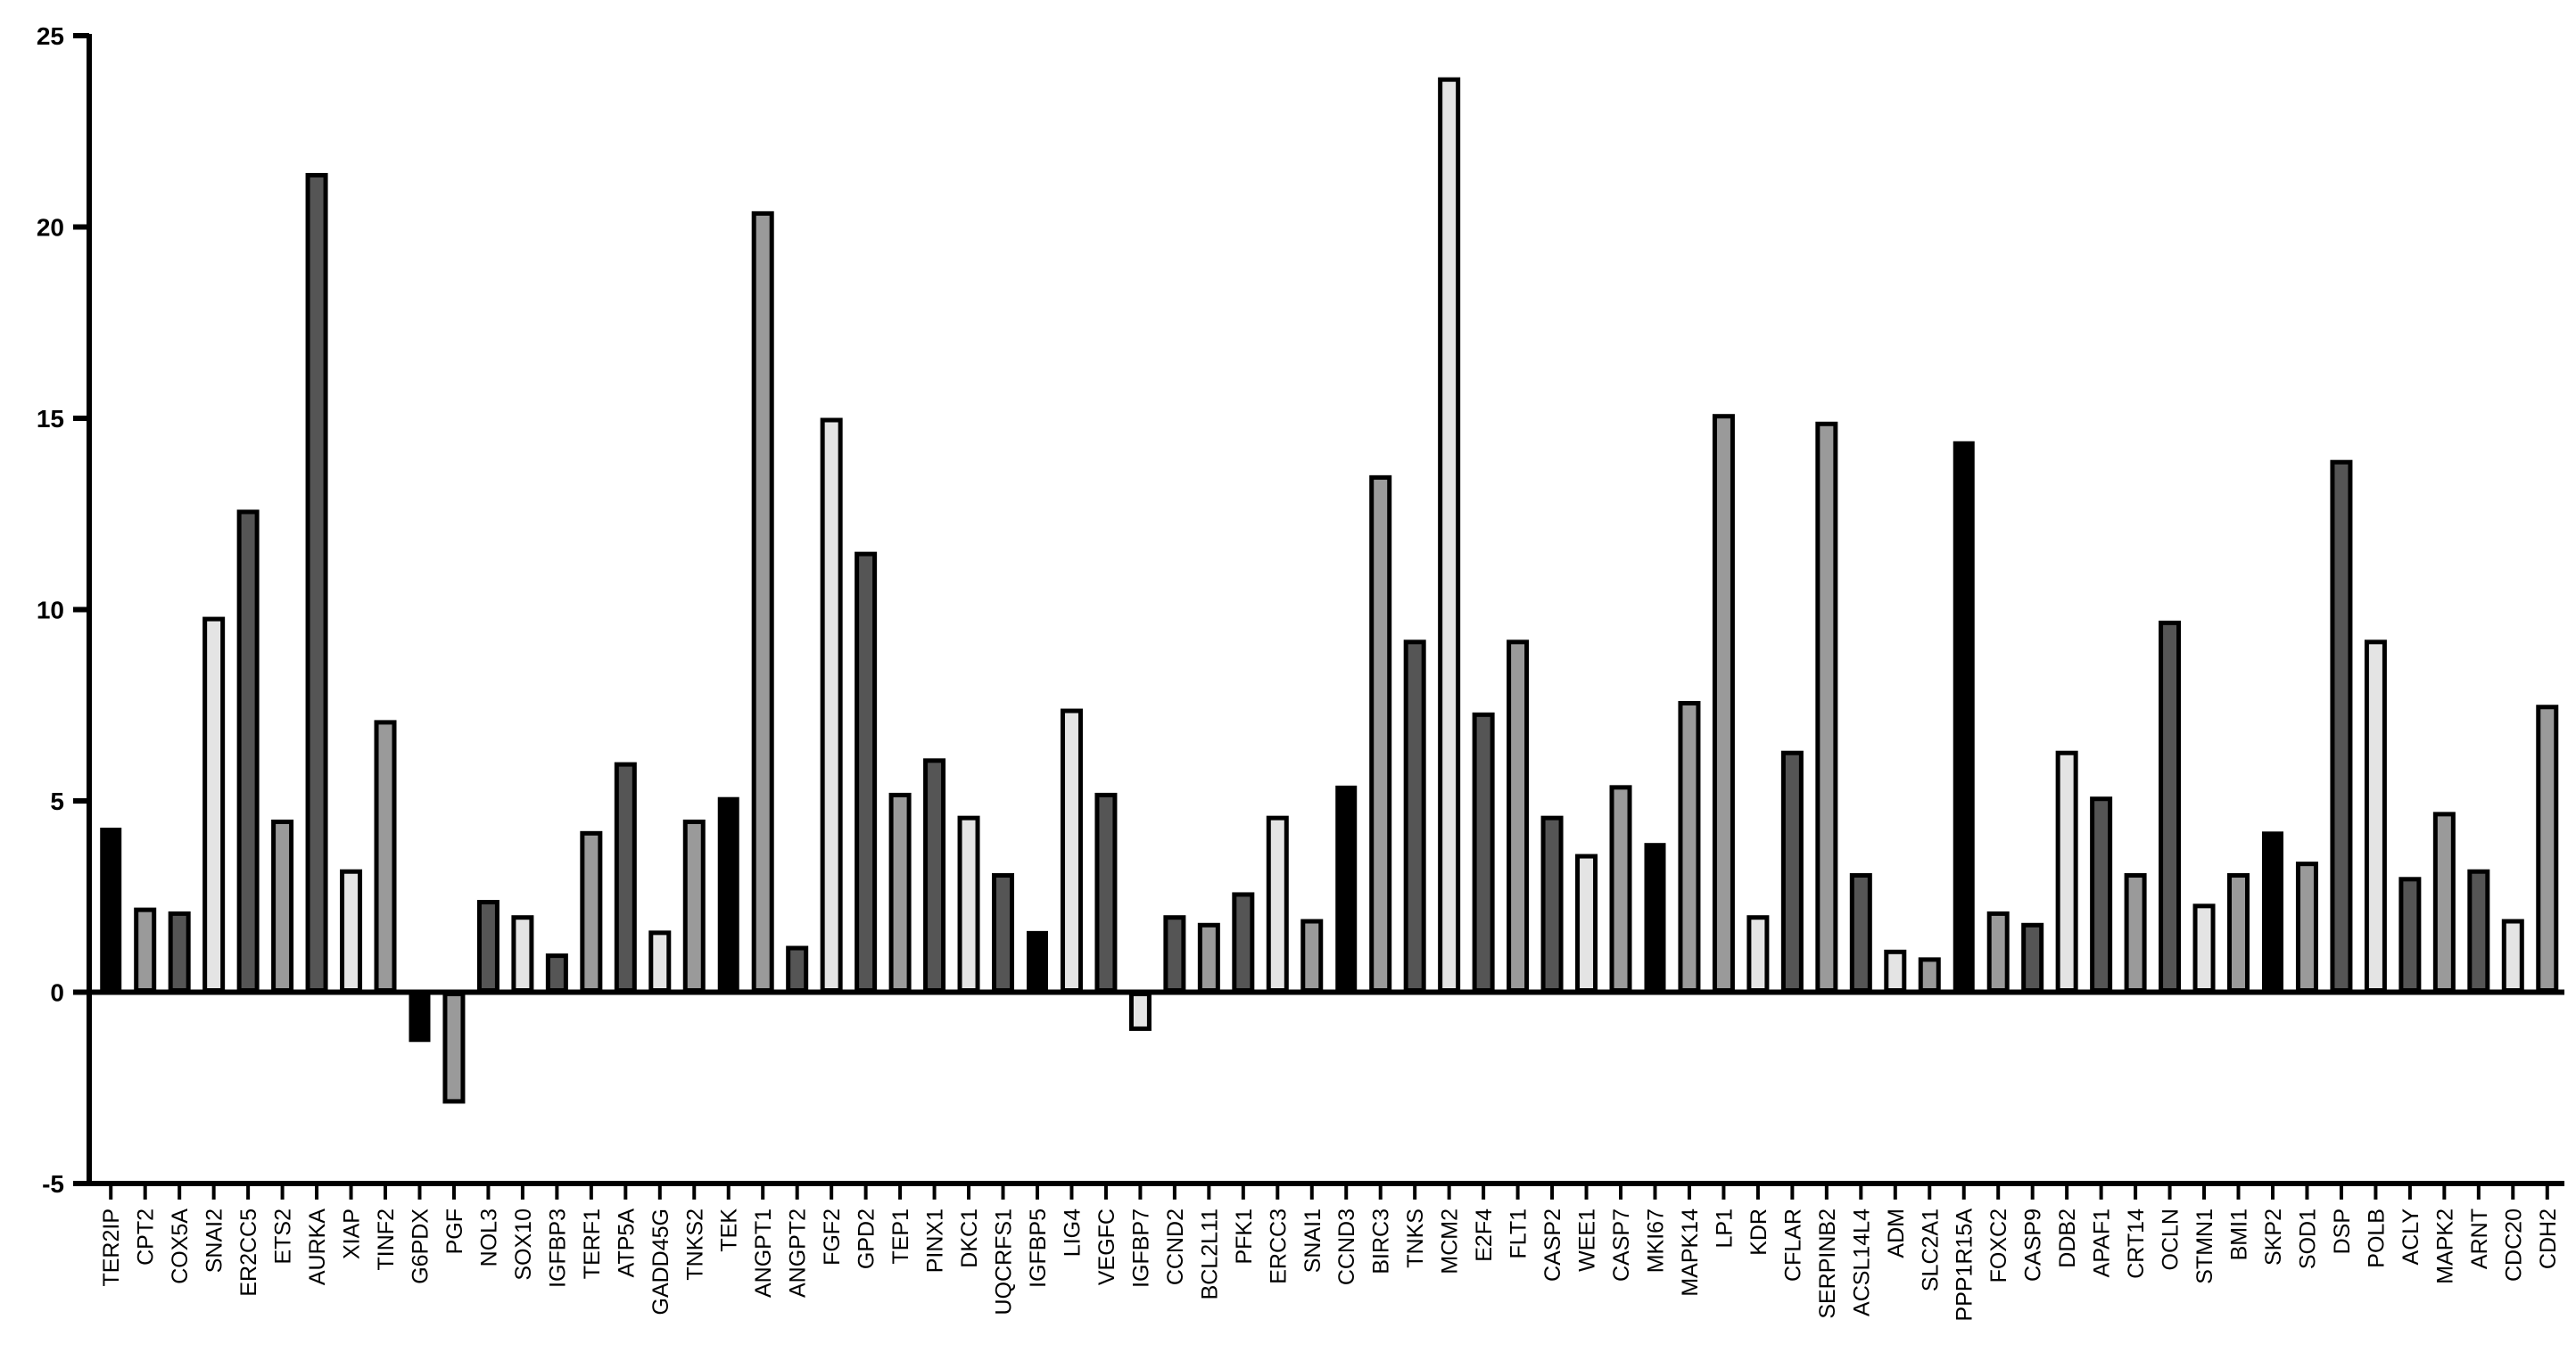 This screenshot has height=1361, width=2576. Describe the element at coordinates (1998, 1245) in the screenshot. I see `x-category-label: FOXC2` at that location.